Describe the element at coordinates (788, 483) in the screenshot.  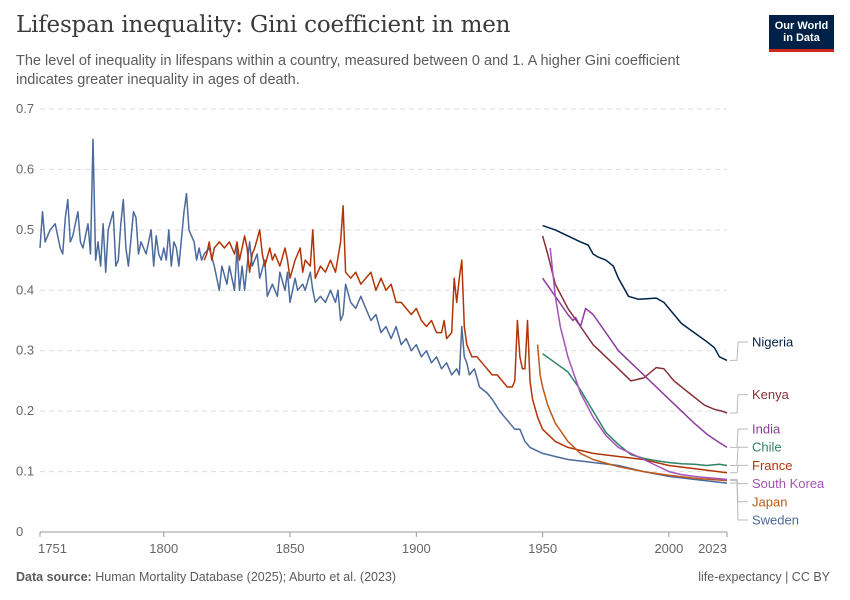
I see `legend-label-south-korea: South Korea` at that location.